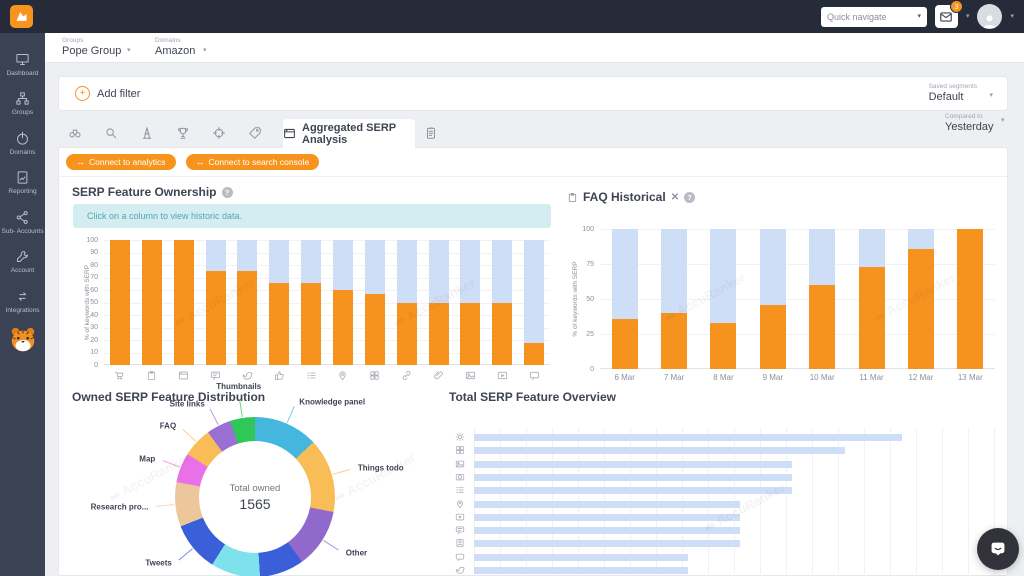 The width and height of the screenshot is (1024, 576). I want to click on connect-analytics-button: ↔ Connect to analytics, so click(121, 162).